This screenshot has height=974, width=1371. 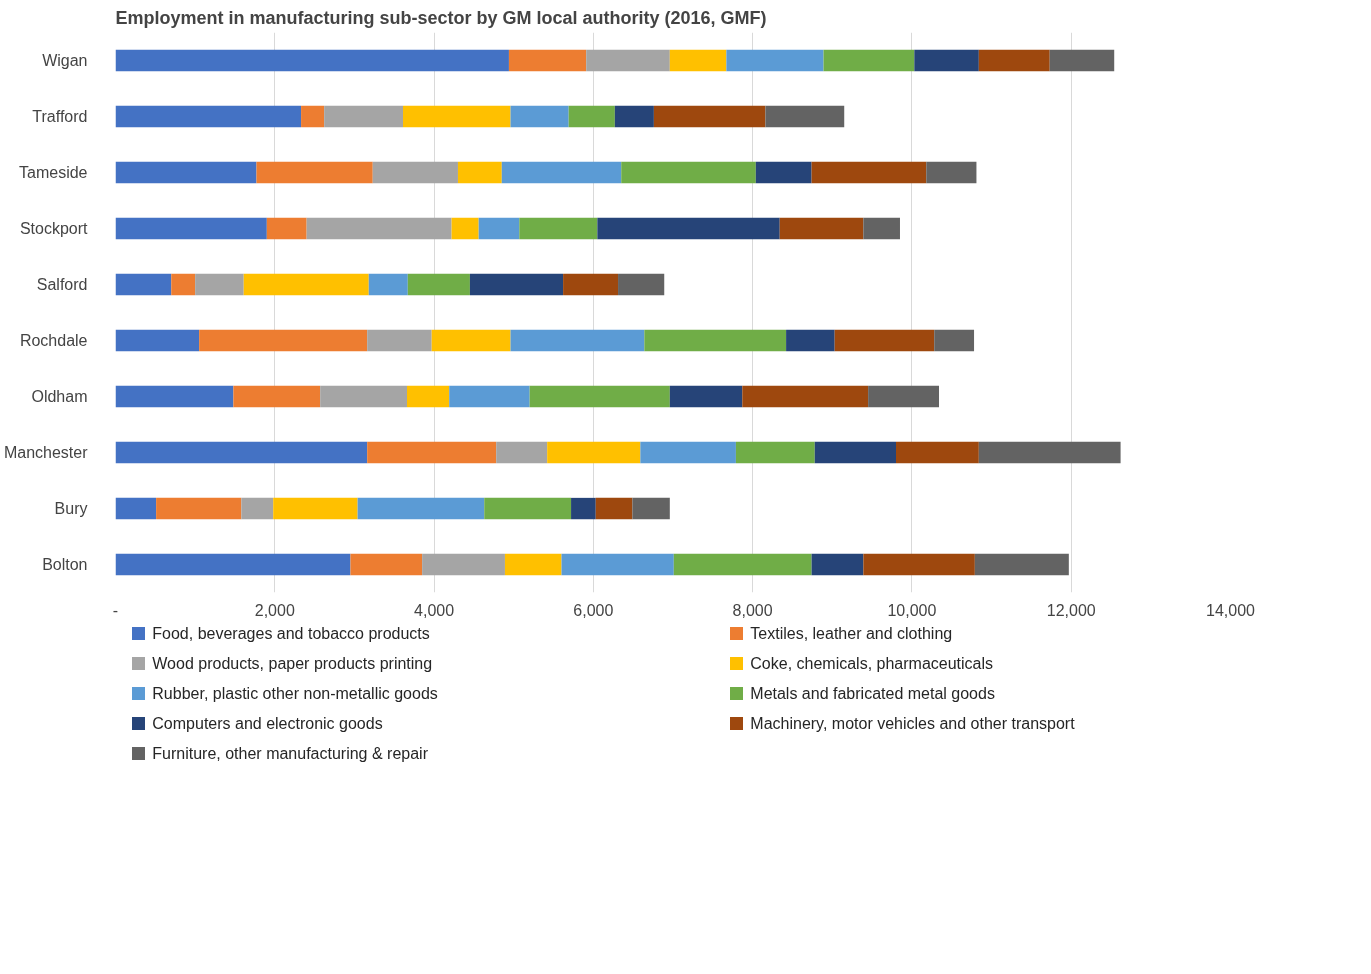 What do you see at coordinates (115, 610) in the screenshot?
I see `x-tick-label: -` at bounding box center [115, 610].